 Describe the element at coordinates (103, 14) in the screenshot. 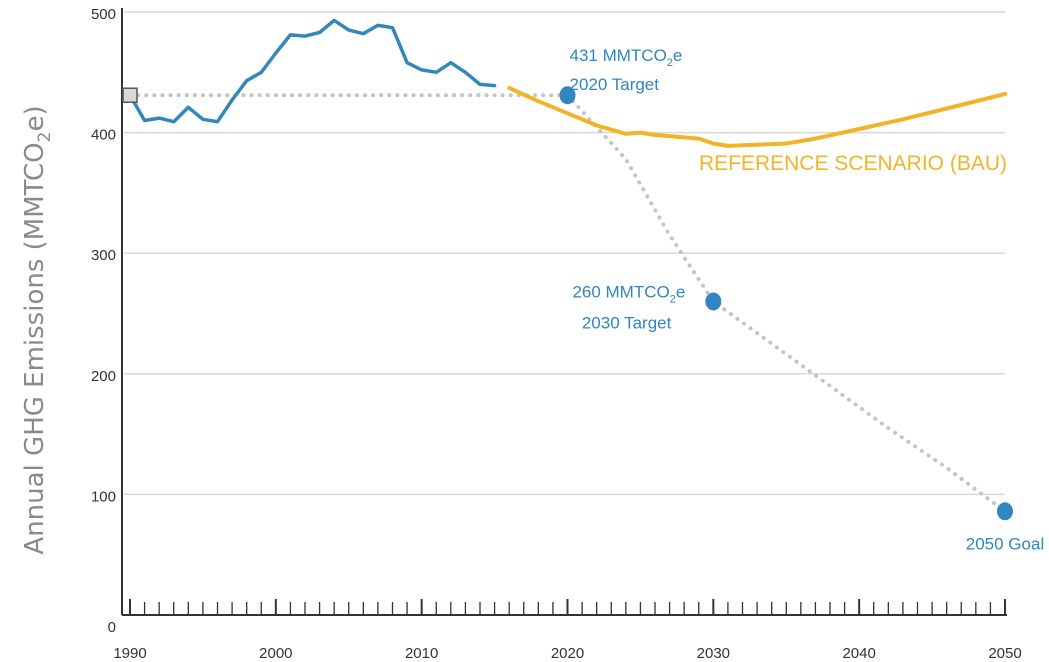

I see `y-tick-label-500: 500` at that location.